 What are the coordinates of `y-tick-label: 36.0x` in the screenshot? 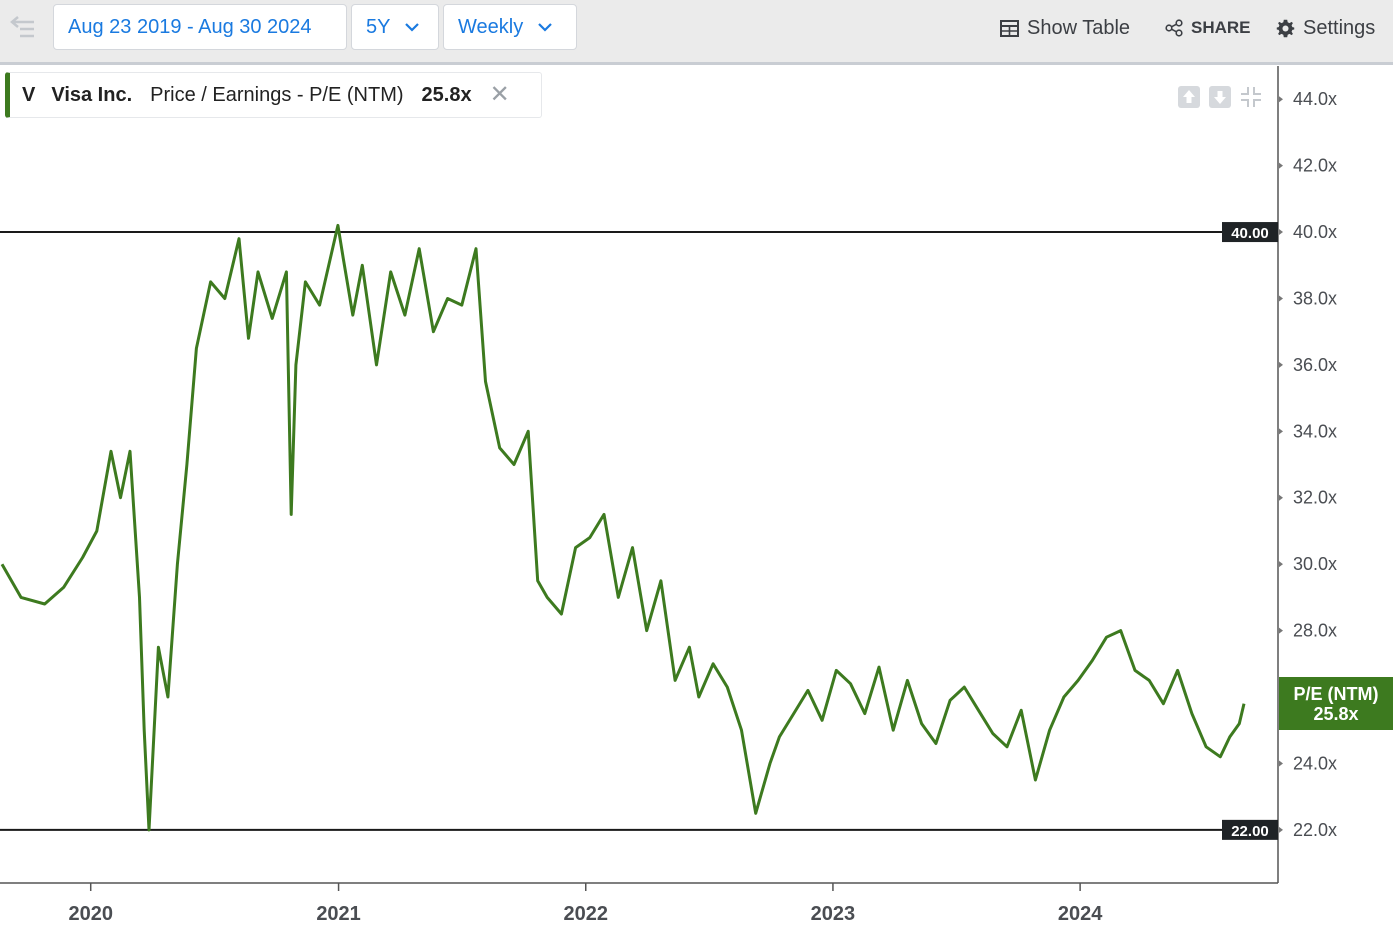 It's located at (1315, 365).